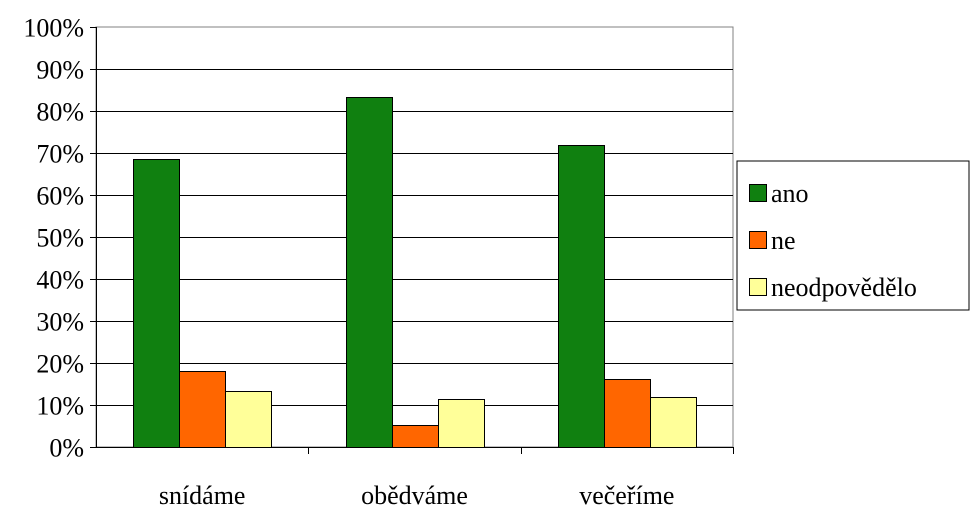  What do you see at coordinates (461, 423) in the screenshot?
I see `bar-neodpovědělo-obědváme` at bounding box center [461, 423].